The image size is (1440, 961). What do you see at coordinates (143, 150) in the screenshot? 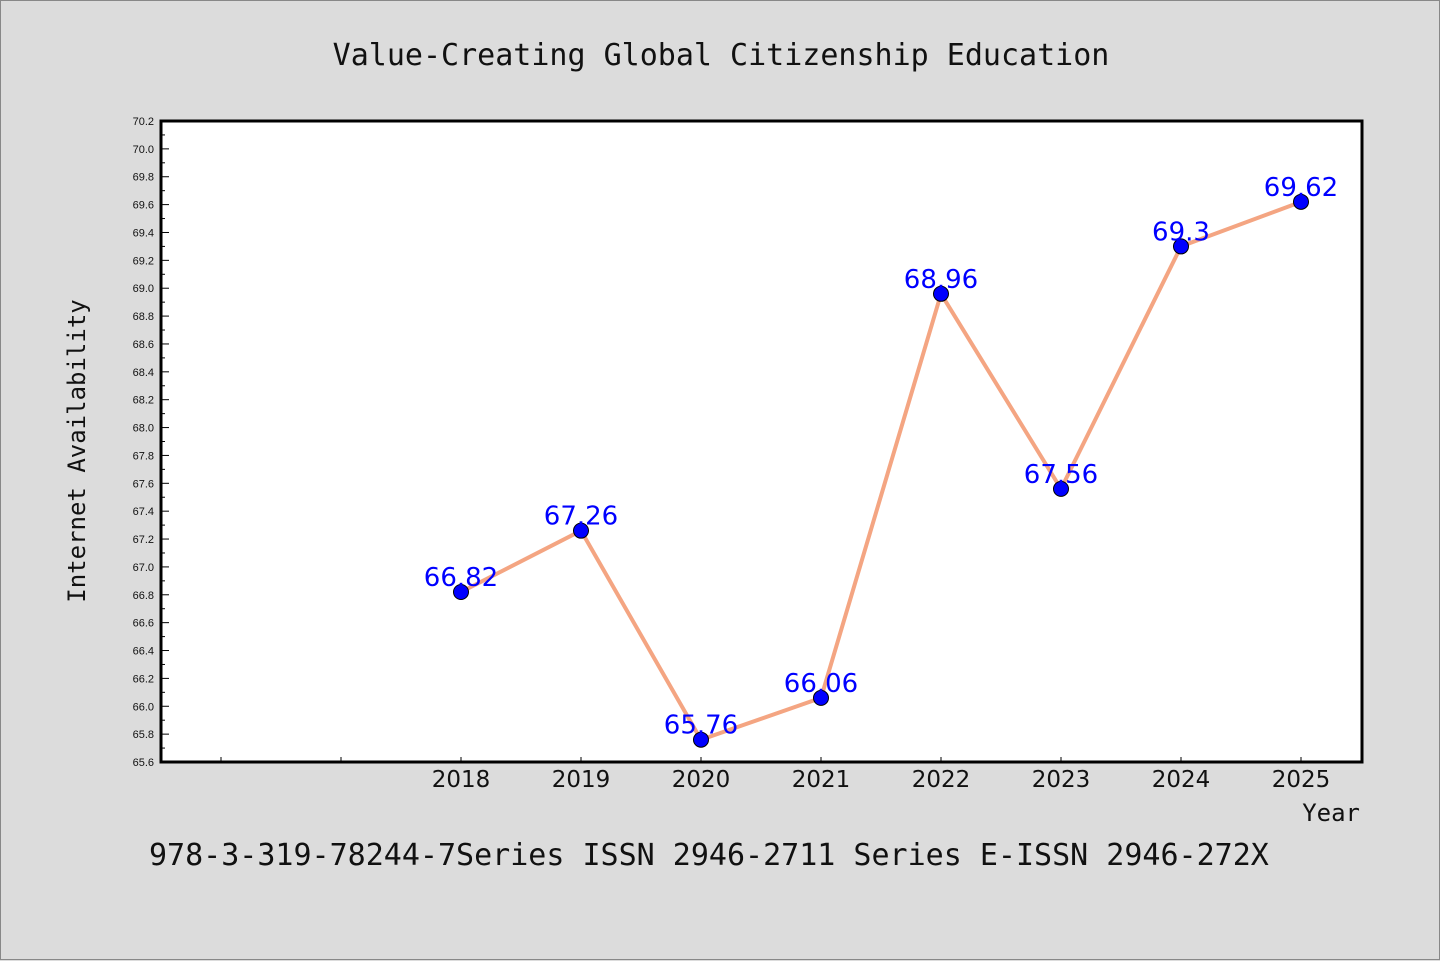
I see `y-tick-label: 70.0` at bounding box center [143, 150].